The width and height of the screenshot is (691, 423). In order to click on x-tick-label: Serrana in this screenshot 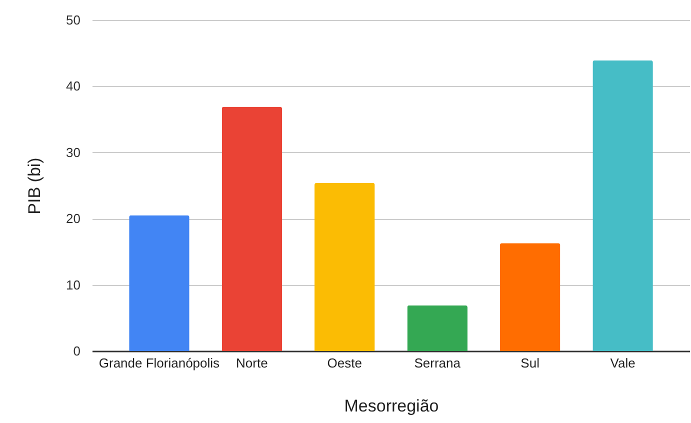, I will do `click(438, 363)`.